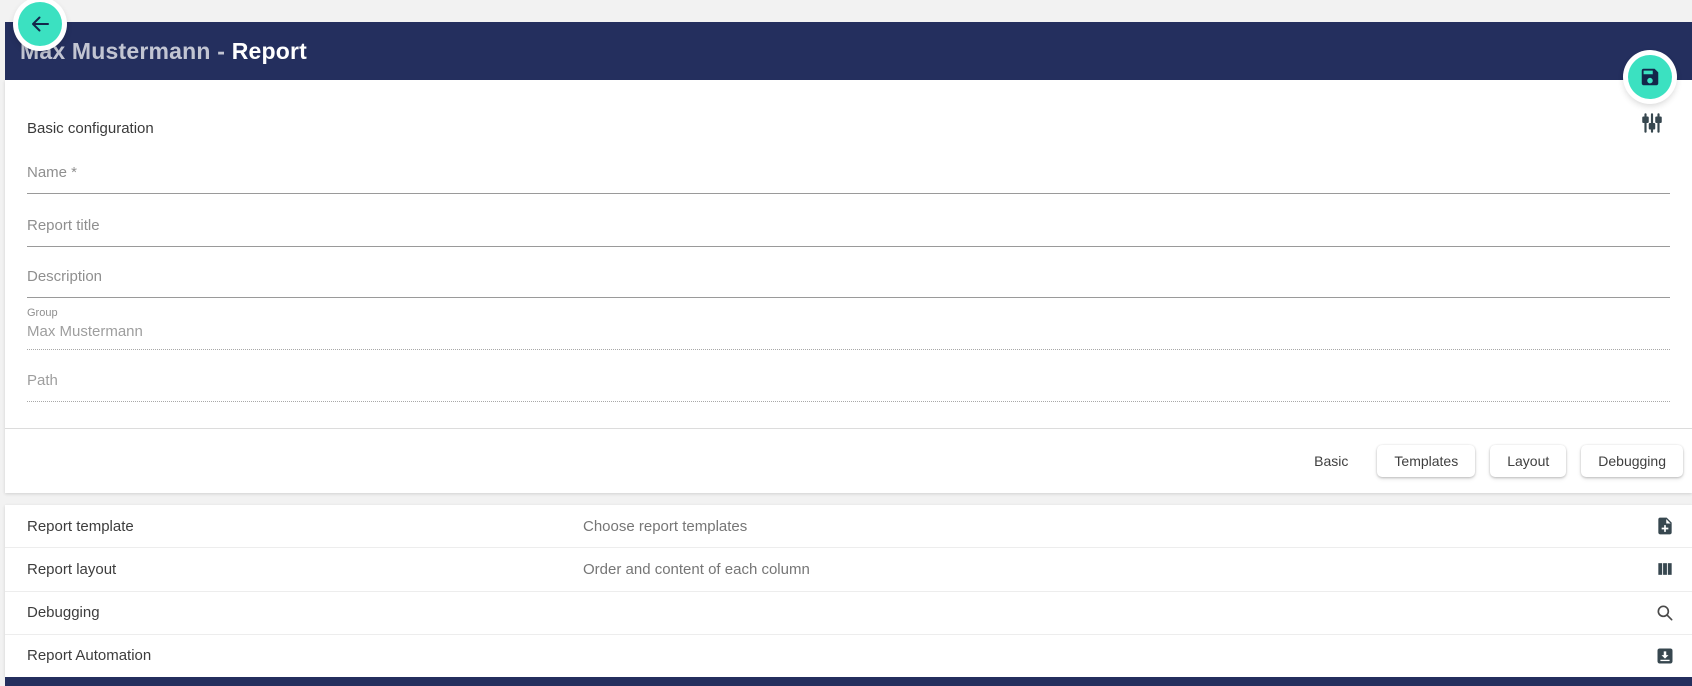 The width and height of the screenshot is (1692, 686). Describe the element at coordinates (848, 176) in the screenshot. I see `name-input` at that location.